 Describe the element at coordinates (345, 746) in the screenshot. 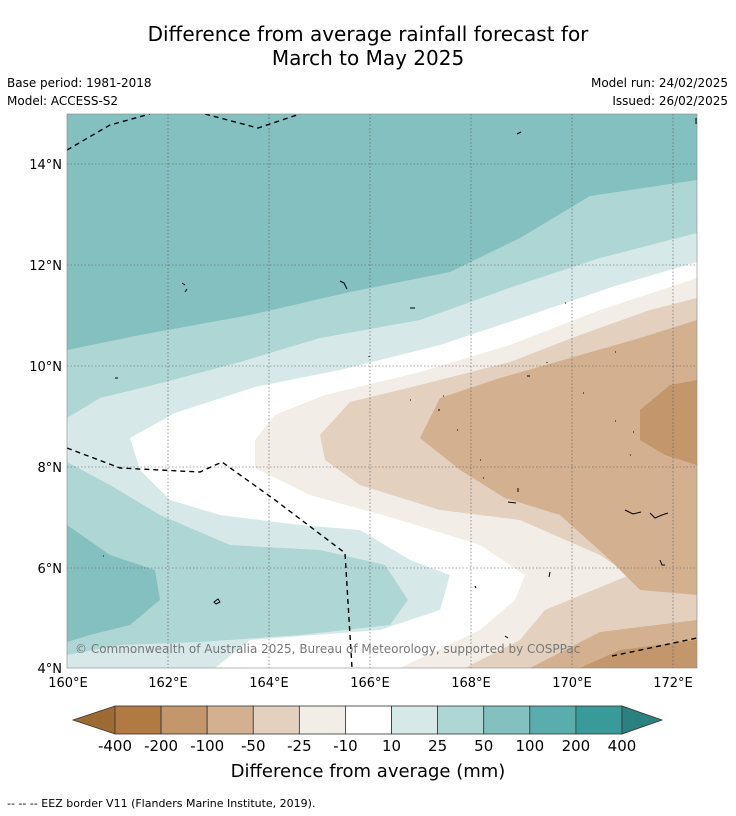

I see `colorbar-tick-label: -10` at that location.